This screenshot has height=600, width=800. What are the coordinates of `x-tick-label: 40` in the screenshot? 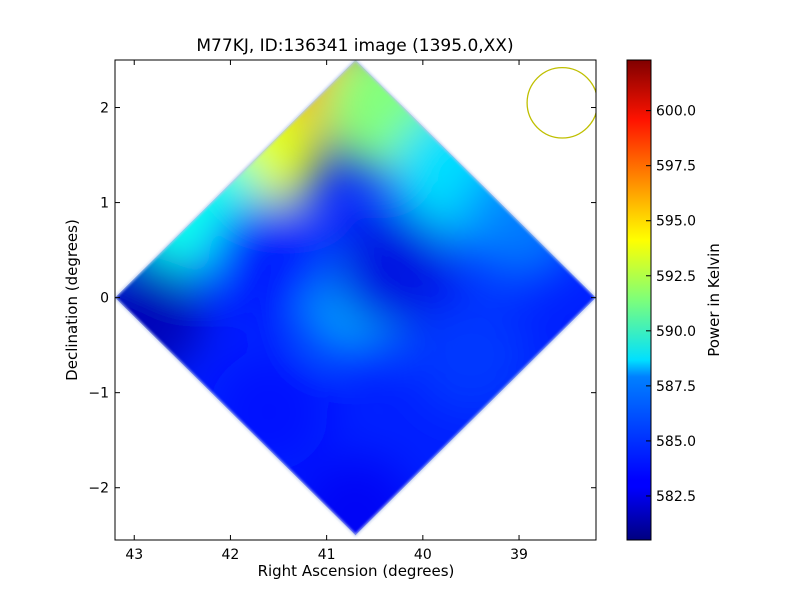 It's located at (423, 555).